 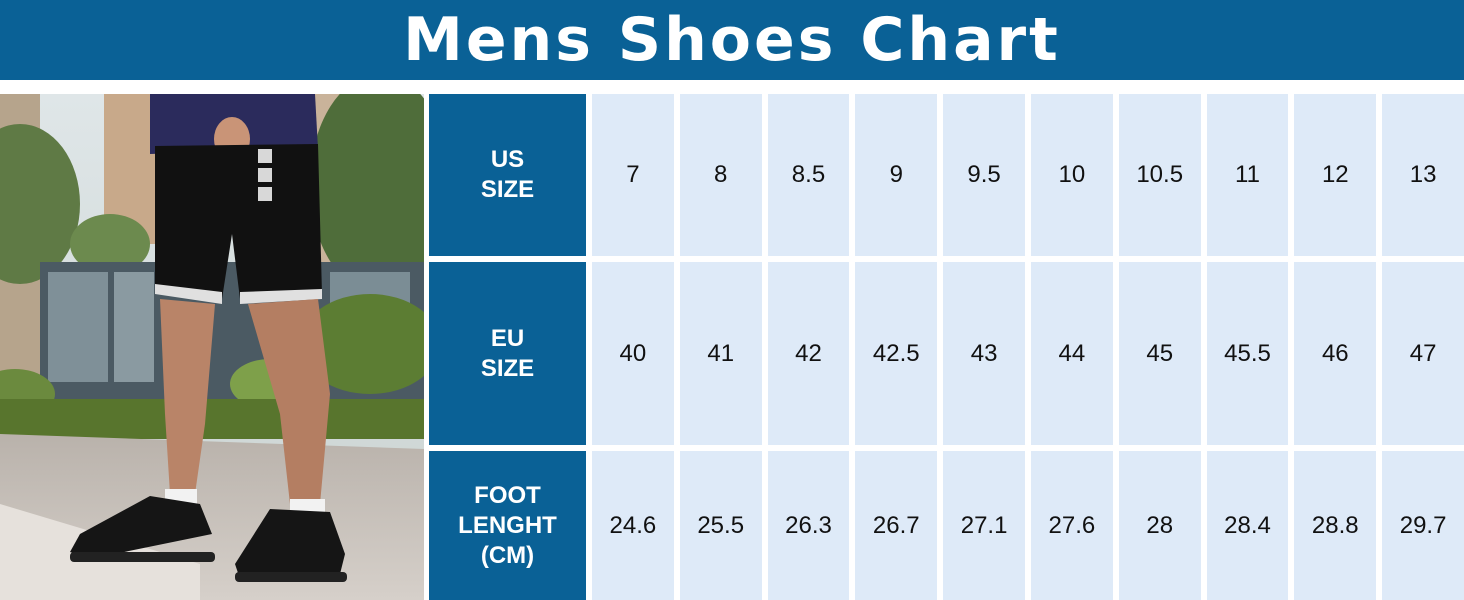 I want to click on eu-size-cell: 40, so click(x=633, y=353).